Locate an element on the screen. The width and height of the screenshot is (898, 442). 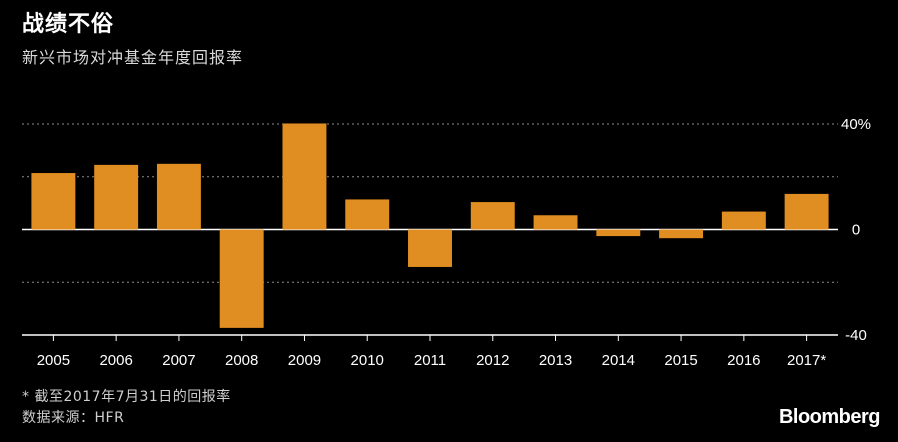
bar-2012 is located at coordinates (492, 216).